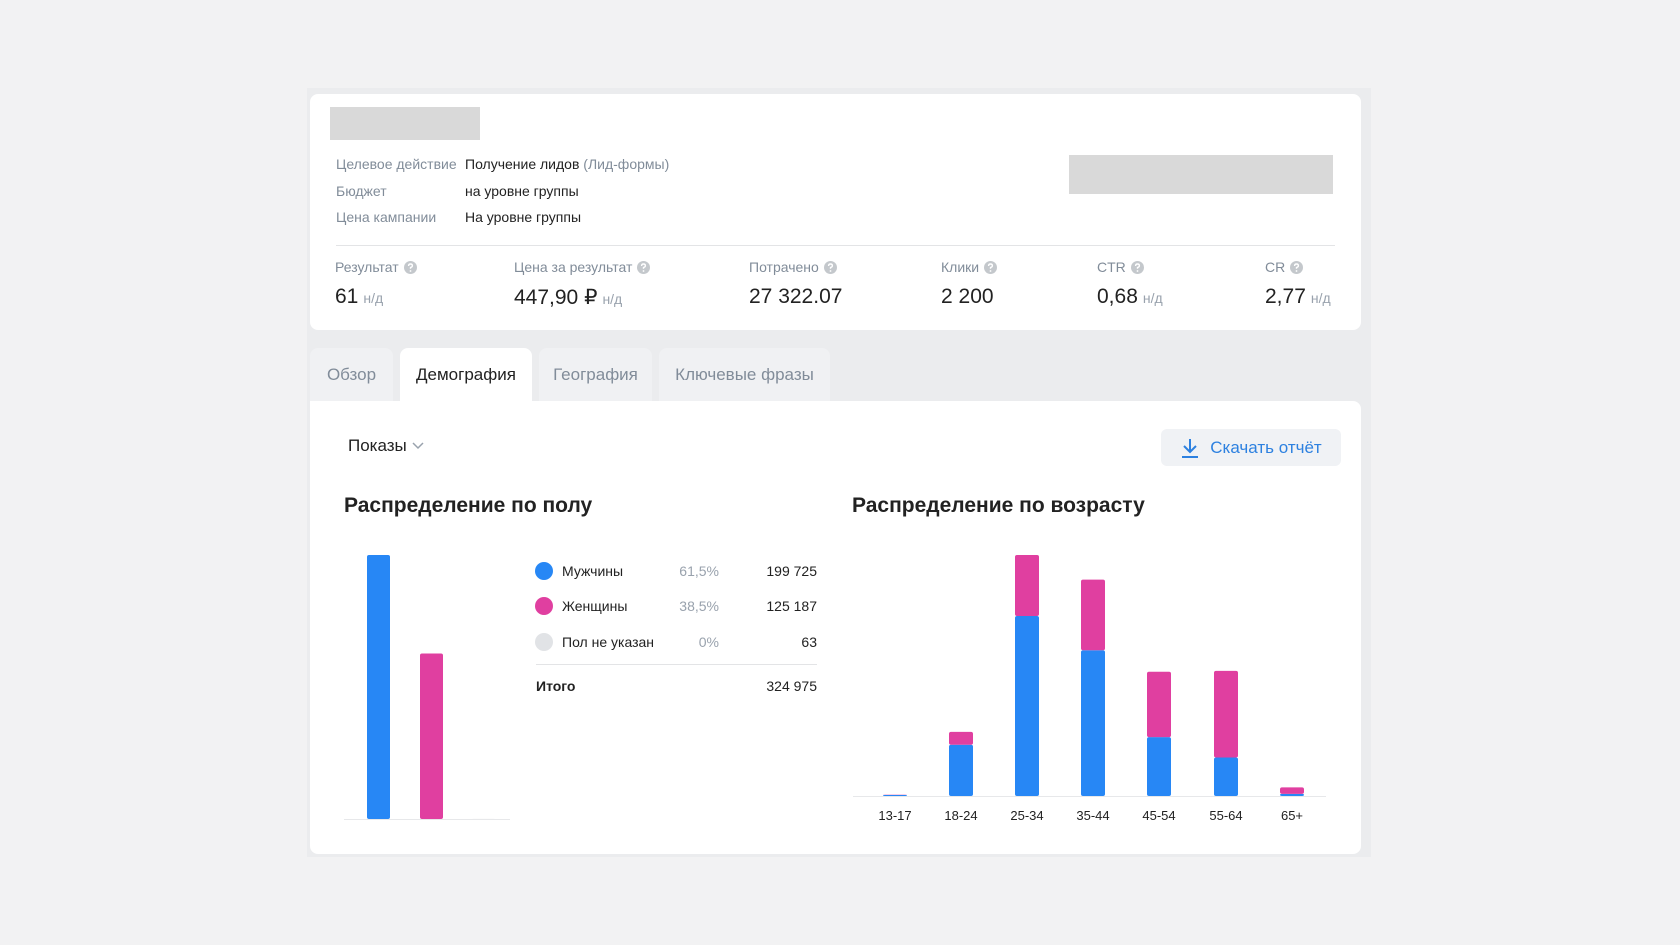  Describe the element at coordinates (1285, 296) in the screenshot. I see `metric-number: 2,77` at that location.